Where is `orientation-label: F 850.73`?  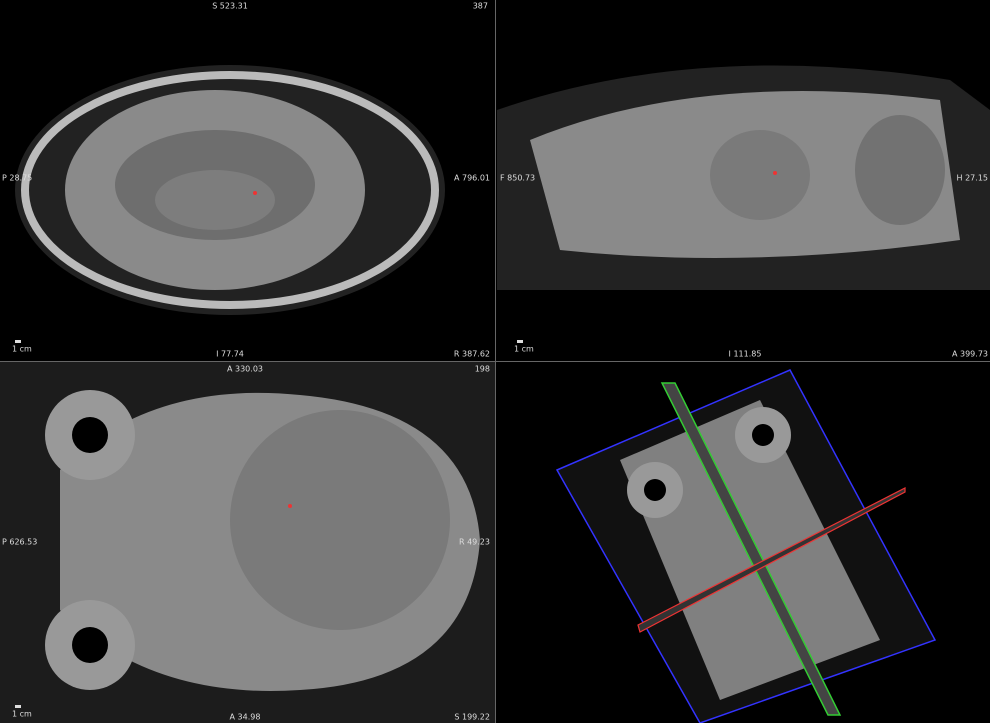 orientation-label: F 850.73 is located at coordinates (517, 178).